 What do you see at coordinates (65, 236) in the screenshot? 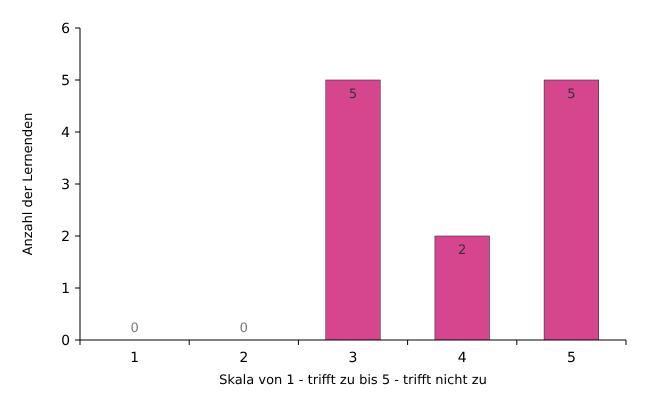
I see `y-tick-label: 2` at bounding box center [65, 236].